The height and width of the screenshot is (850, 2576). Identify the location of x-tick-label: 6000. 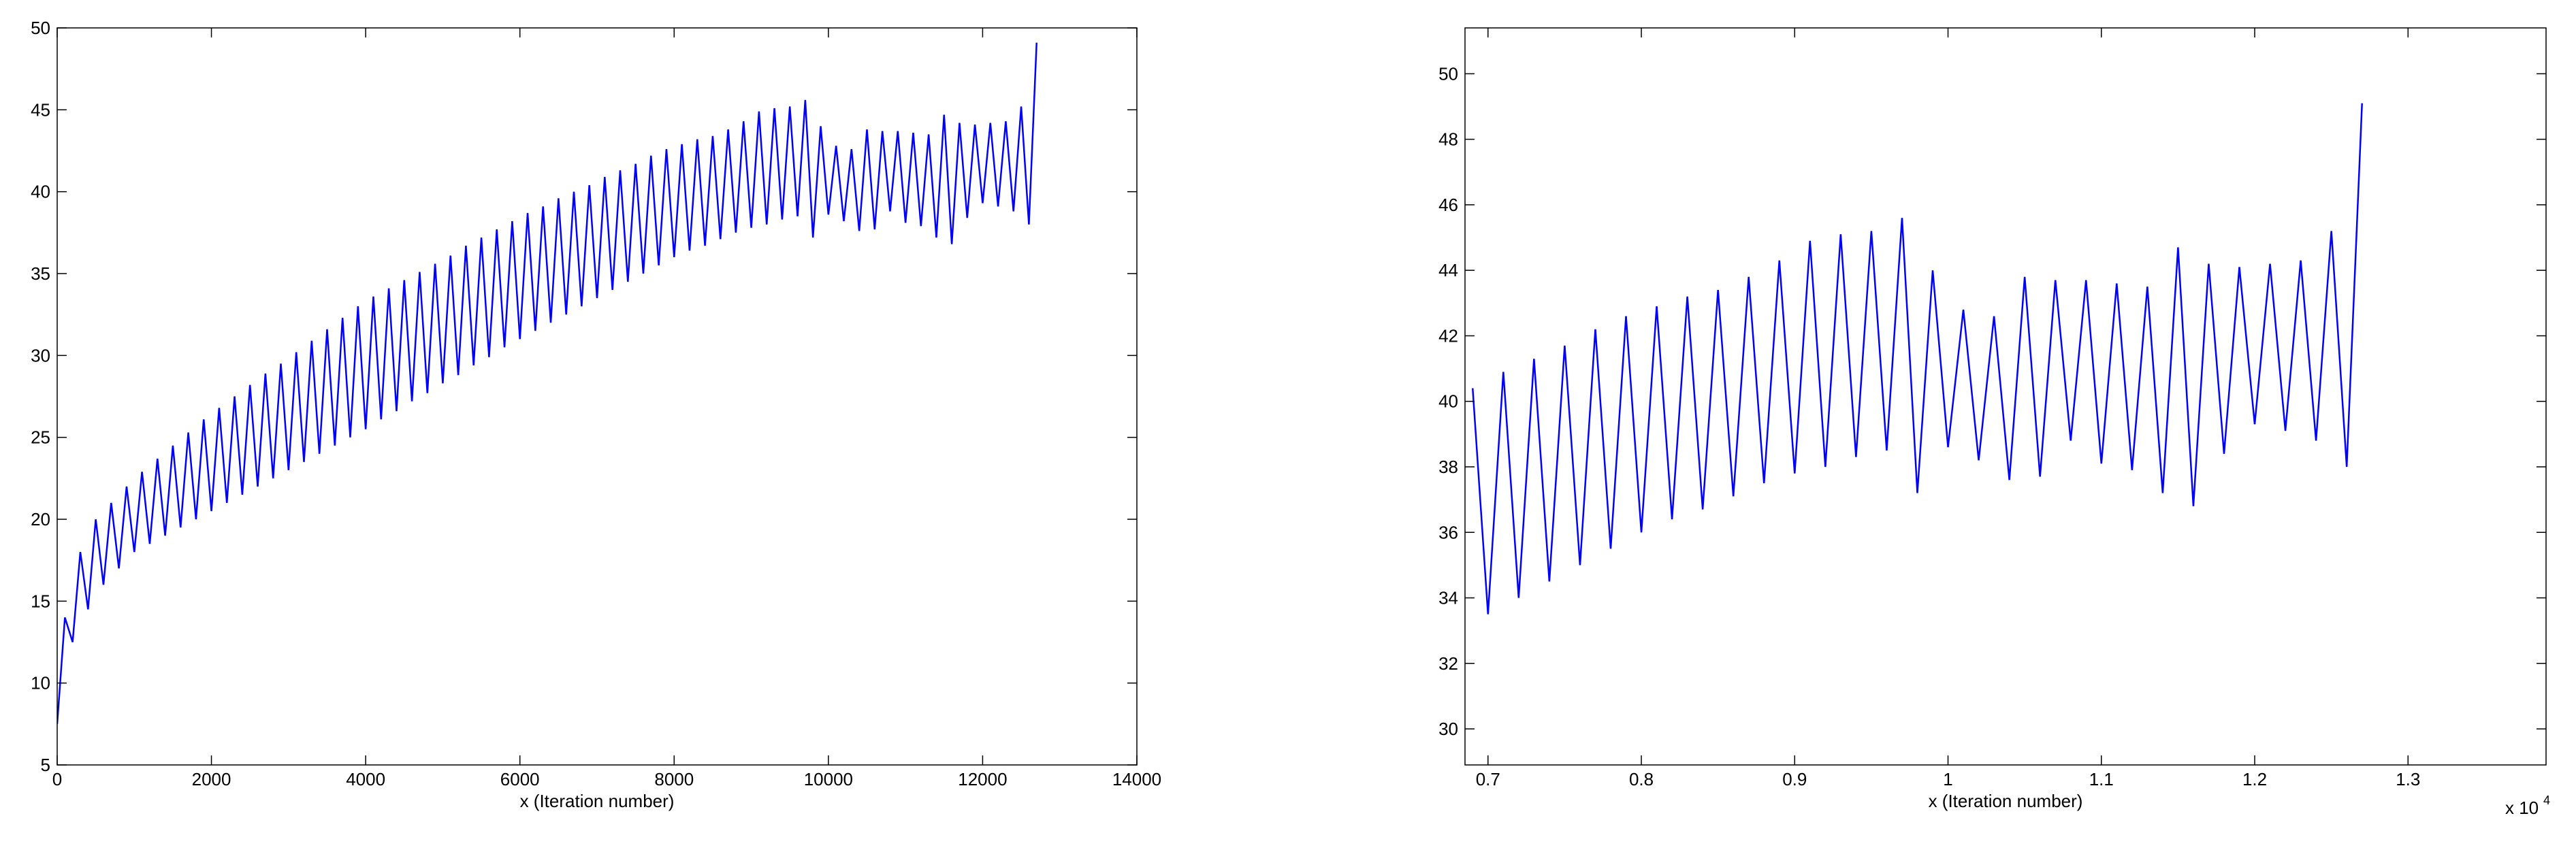
(520, 779).